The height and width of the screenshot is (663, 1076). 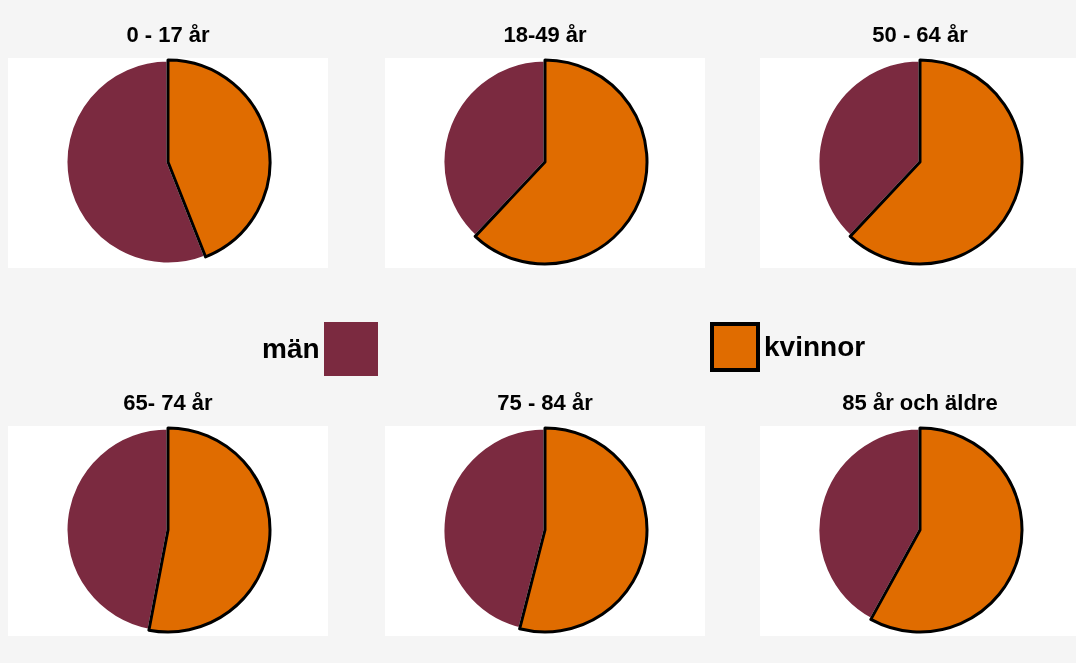 I want to click on chart-title: 50 - 64 år, so click(x=920, y=34).